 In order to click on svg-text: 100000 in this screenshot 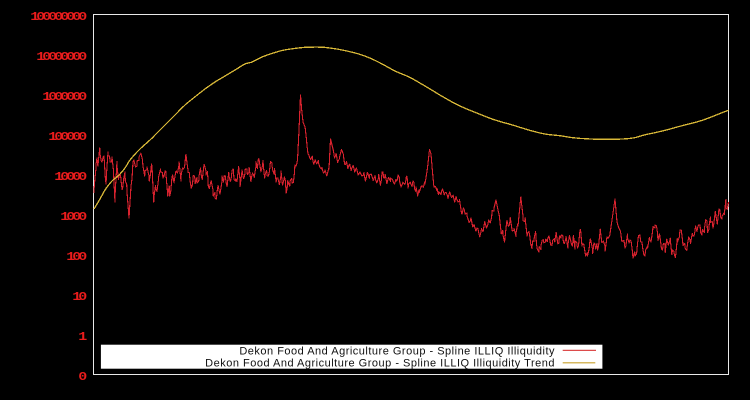, I will do `click(67, 137)`.